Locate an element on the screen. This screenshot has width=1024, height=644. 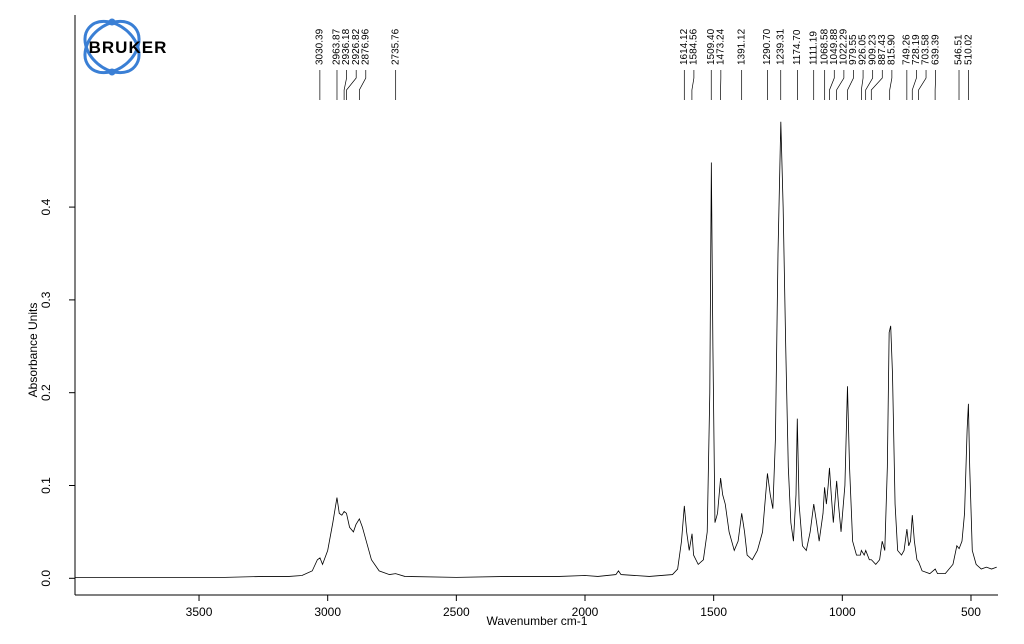
peak-label: 1614.12 is located at coordinates (684, 46).